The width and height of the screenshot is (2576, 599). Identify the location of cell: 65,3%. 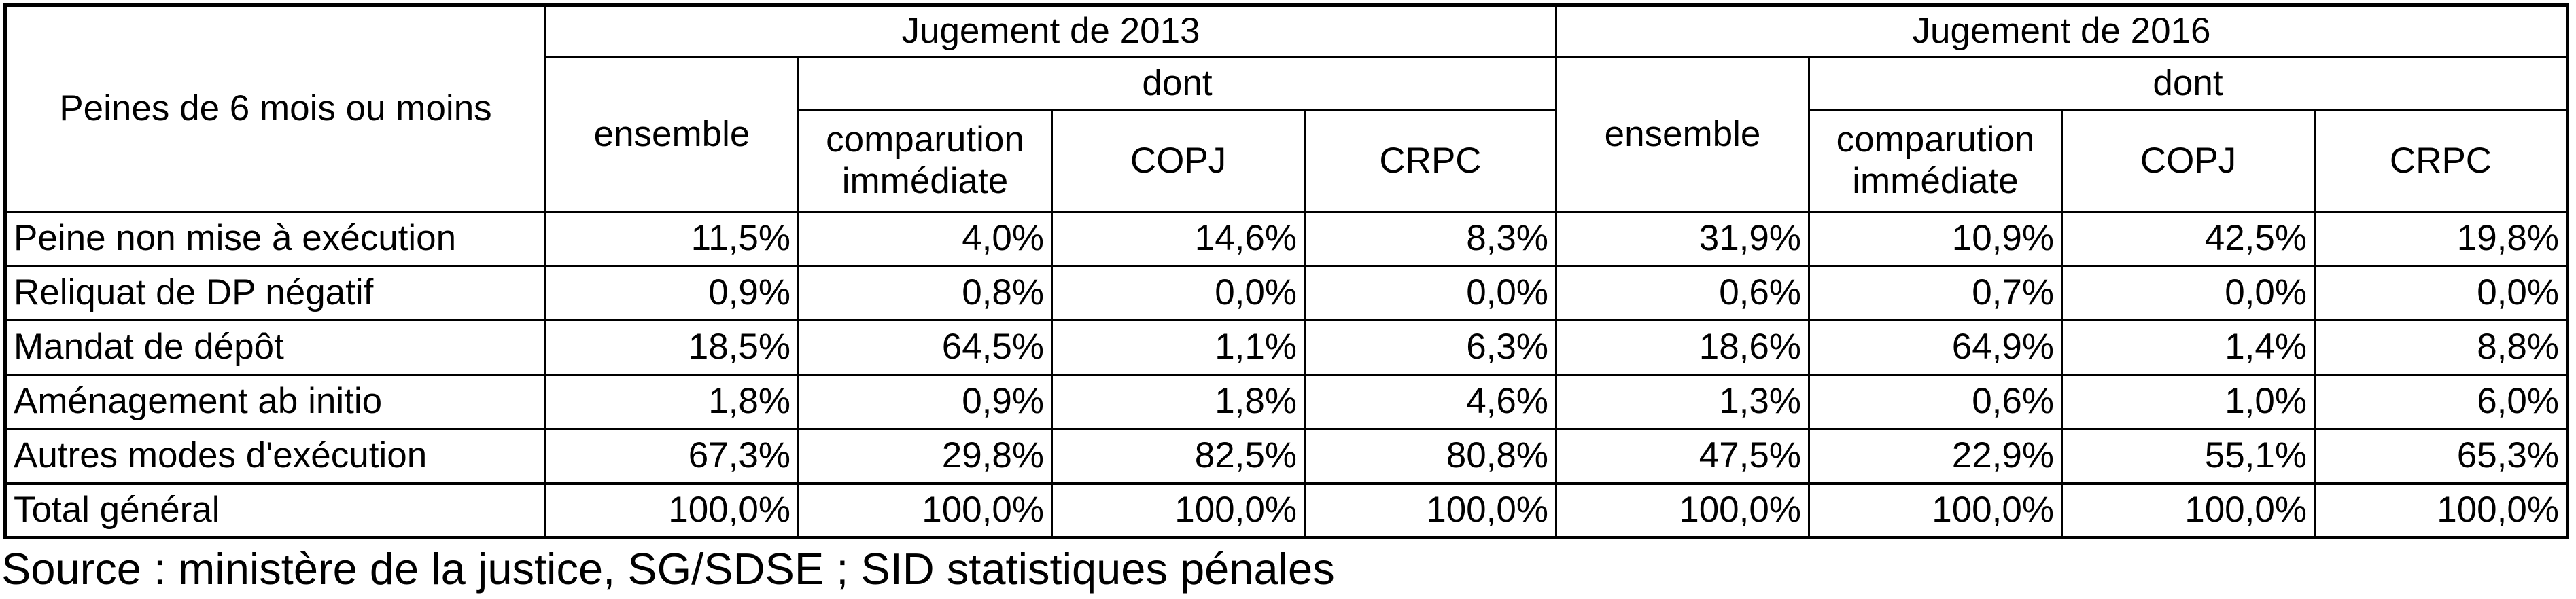
(2441, 456).